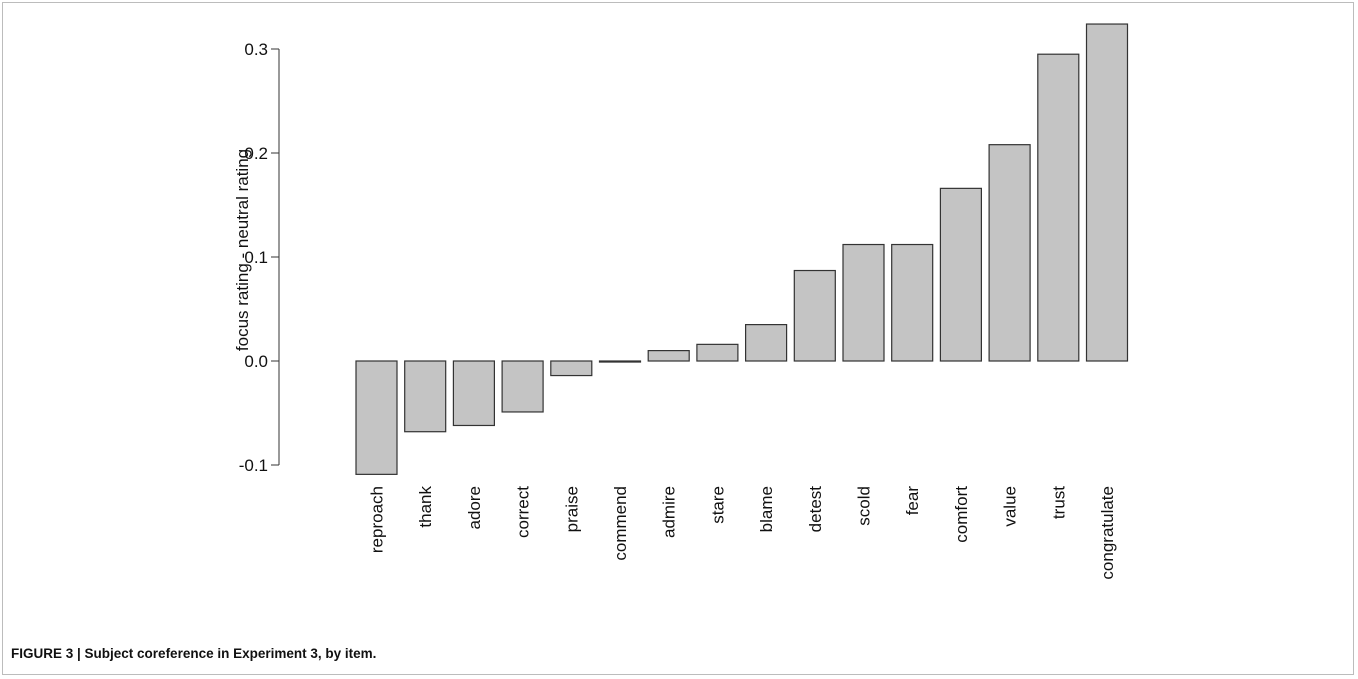 This screenshot has width=1358, height=679. Describe the element at coordinates (473, 393) in the screenshot. I see `bar-adore` at that location.